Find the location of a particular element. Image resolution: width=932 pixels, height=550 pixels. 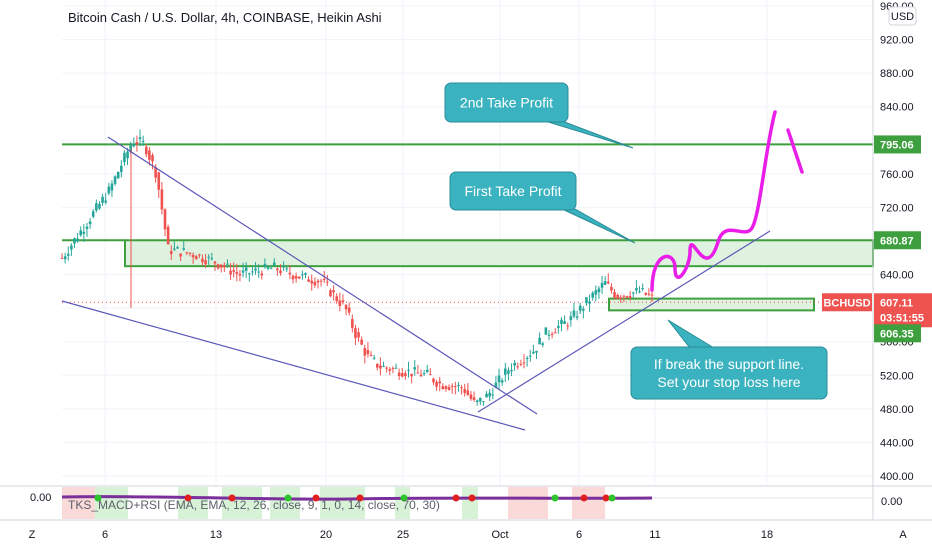

second-take-profit-callout-text: 2nd Take Profit is located at coordinates (506, 103).